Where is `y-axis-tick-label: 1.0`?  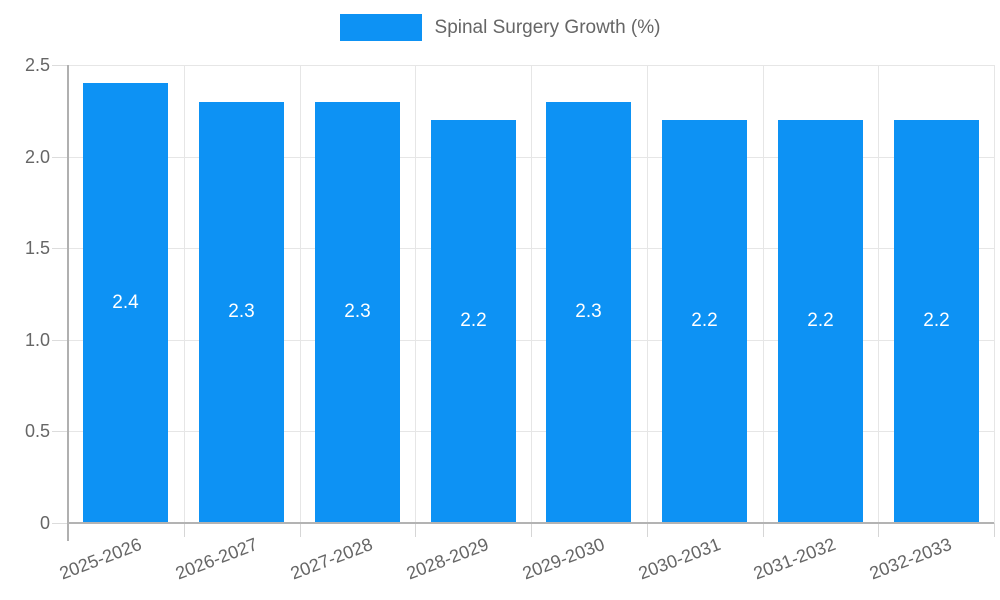
y-axis-tick-label: 1.0 is located at coordinates (37, 340).